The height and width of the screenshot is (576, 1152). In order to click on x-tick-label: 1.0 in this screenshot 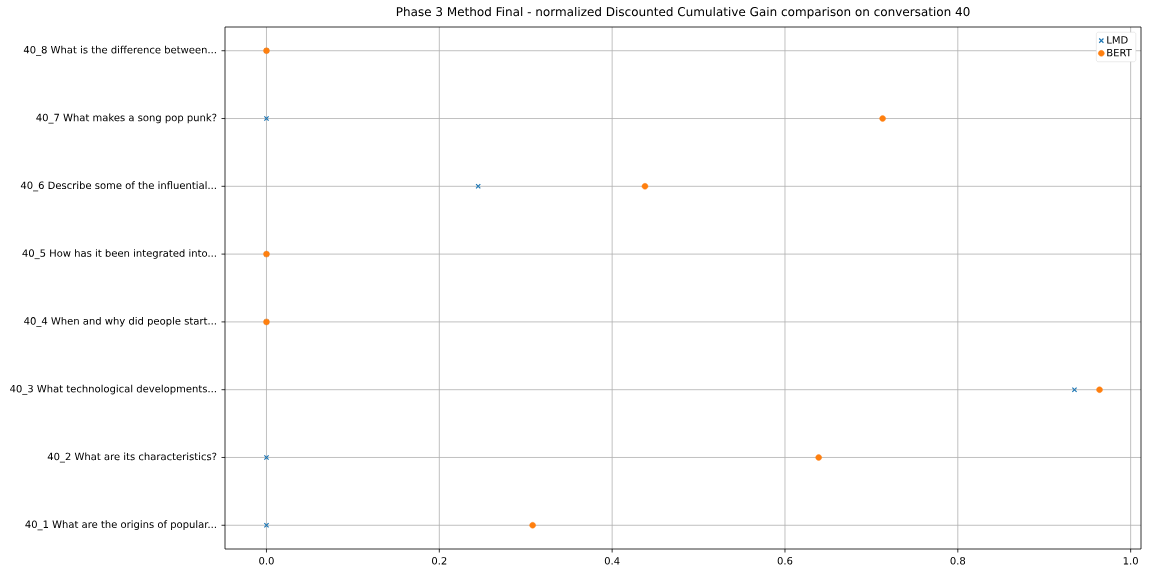, I will do `click(1130, 561)`.